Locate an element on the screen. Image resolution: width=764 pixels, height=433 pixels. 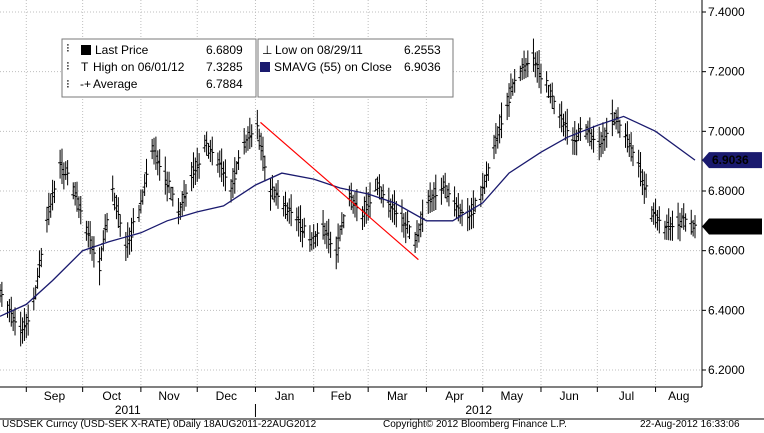
trendline is located at coordinates (339, 191).